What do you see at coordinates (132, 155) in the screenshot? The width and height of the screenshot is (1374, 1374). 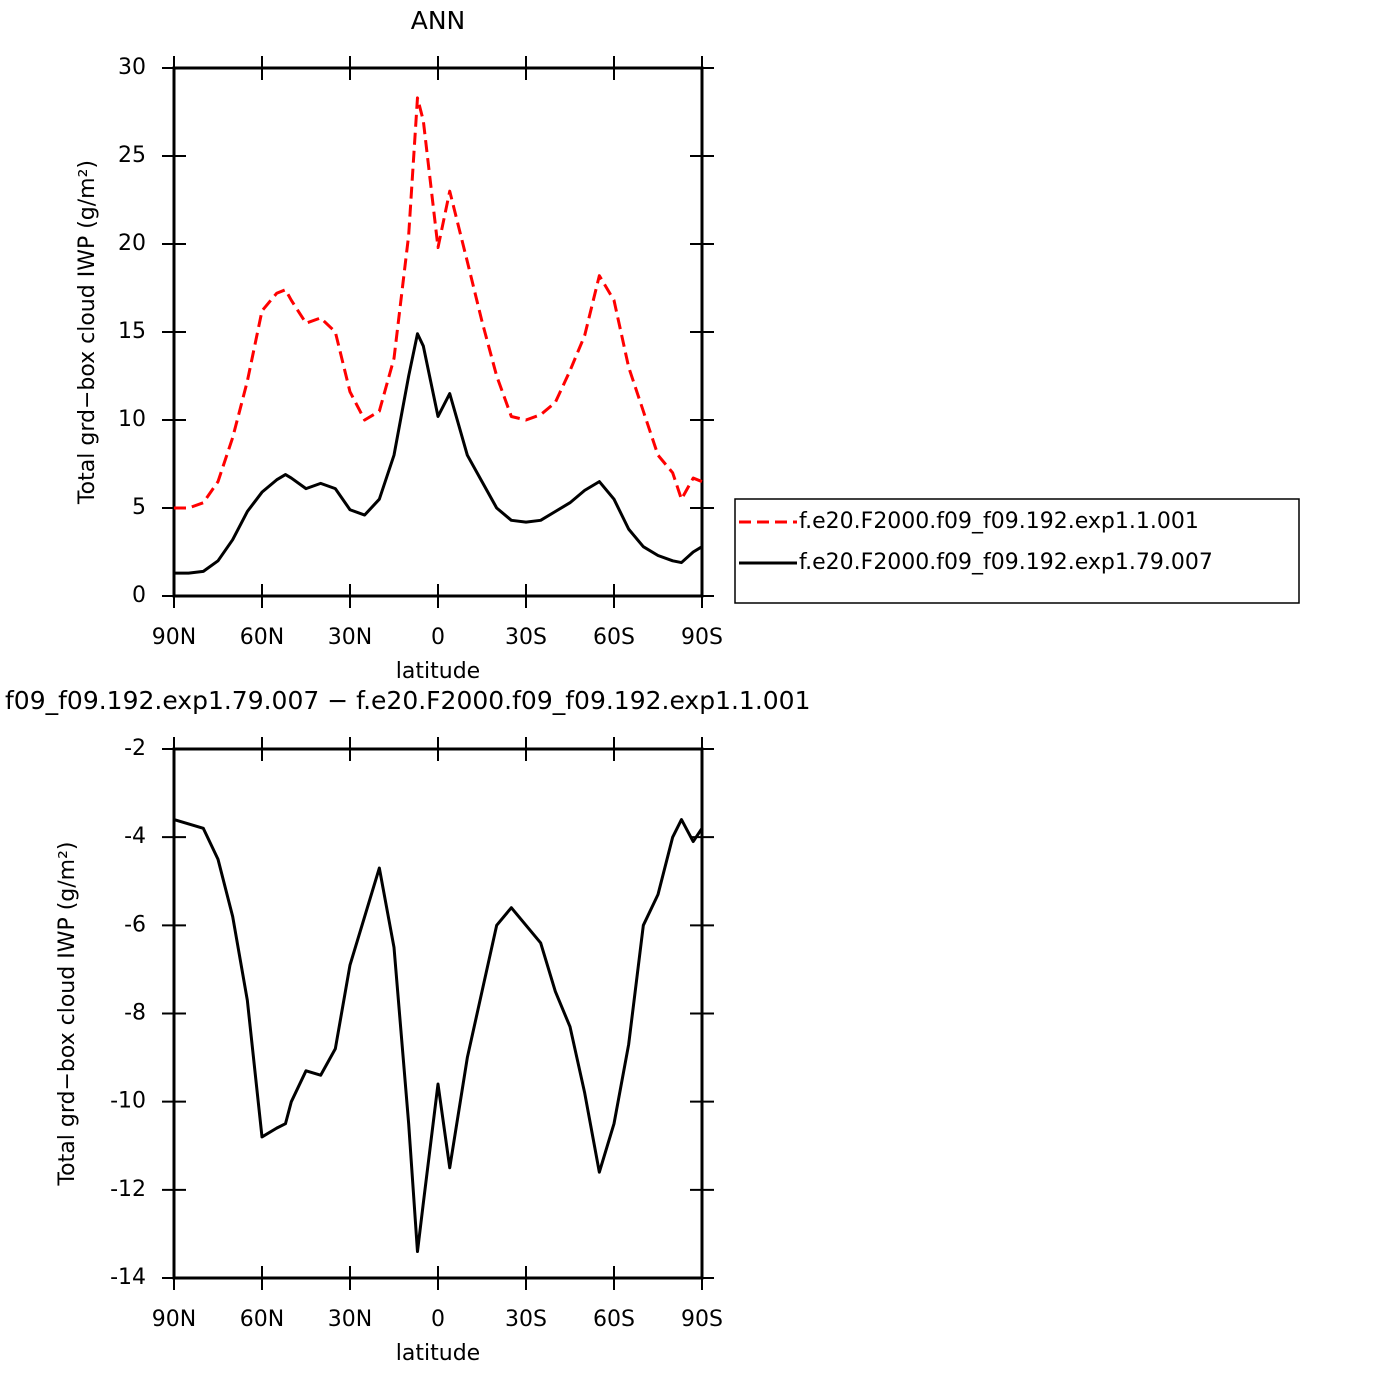 I see `y-tick-label: 25` at bounding box center [132, 155].